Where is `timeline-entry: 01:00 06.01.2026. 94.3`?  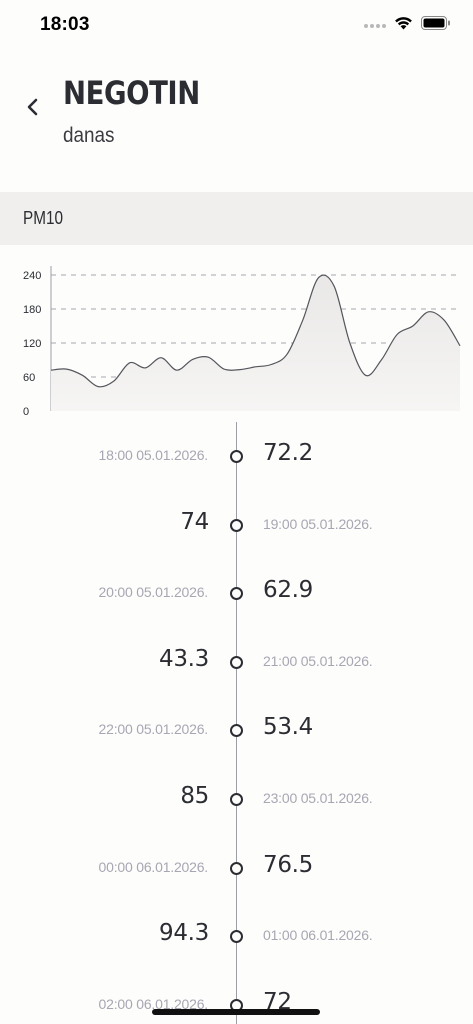 timeline-entry: 01:00 06.01.2026. 94.3 is located at coordinates (236, 936).